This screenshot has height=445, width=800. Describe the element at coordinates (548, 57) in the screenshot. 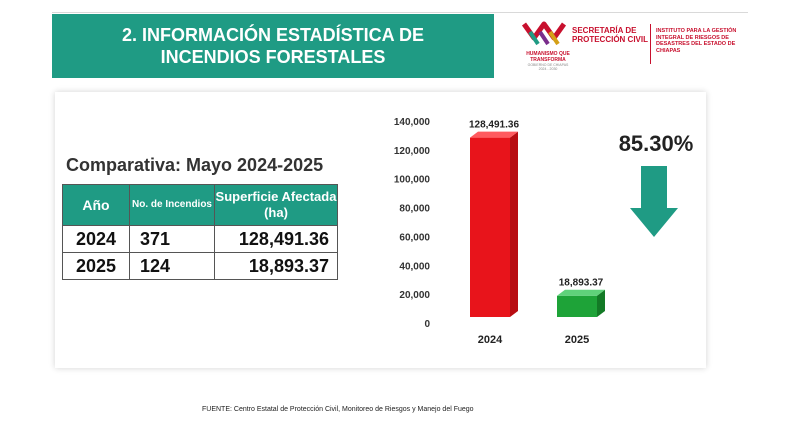

I see `humanismo-text: HUMANISMO QUE TRANSFORMA` at that location.